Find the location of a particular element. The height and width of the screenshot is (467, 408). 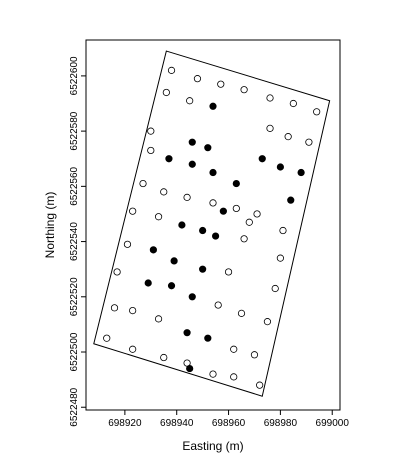

y-tick-label: 6522560 is located at coordinates (74, 185).